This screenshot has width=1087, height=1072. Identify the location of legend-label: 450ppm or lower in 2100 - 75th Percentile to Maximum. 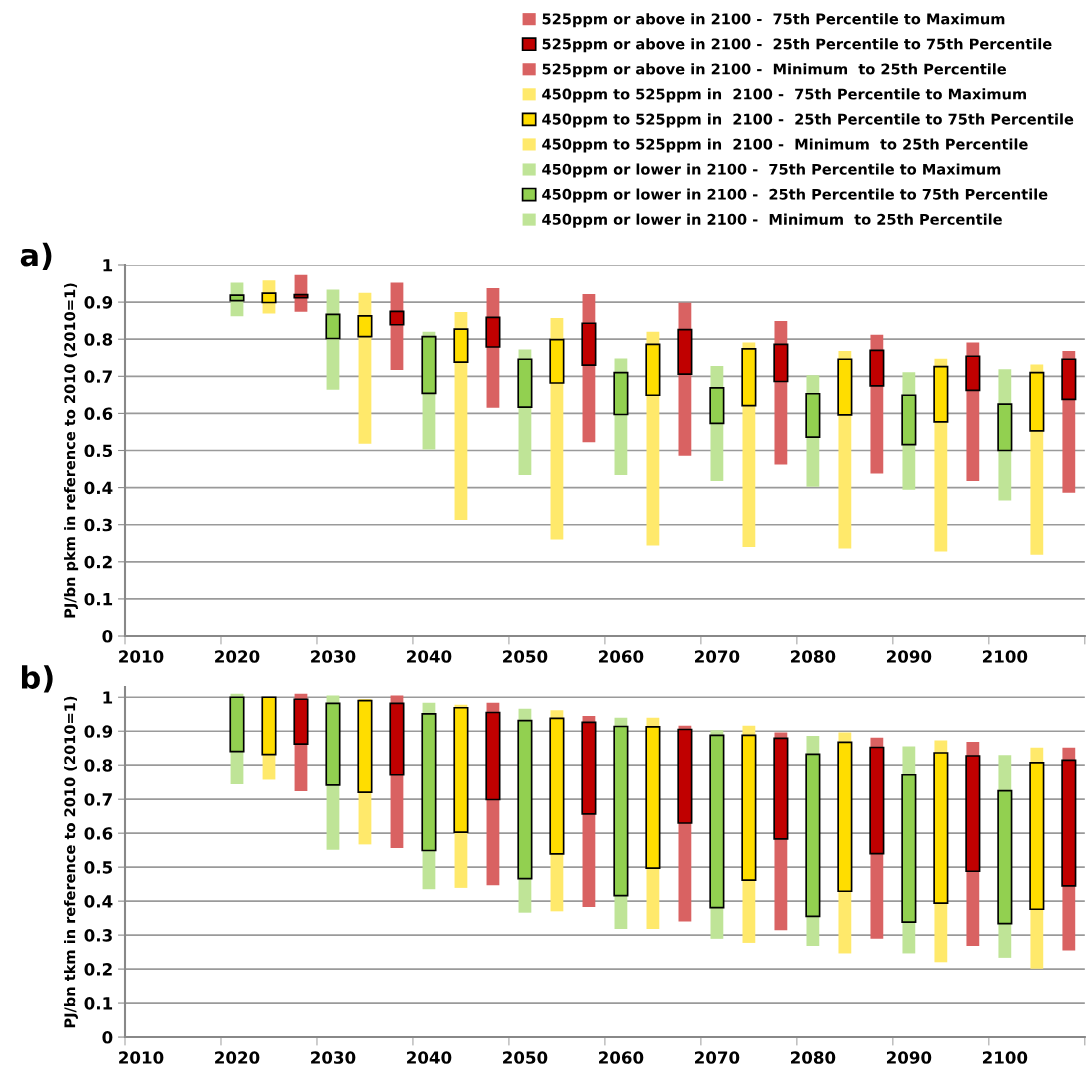
(771, 170).